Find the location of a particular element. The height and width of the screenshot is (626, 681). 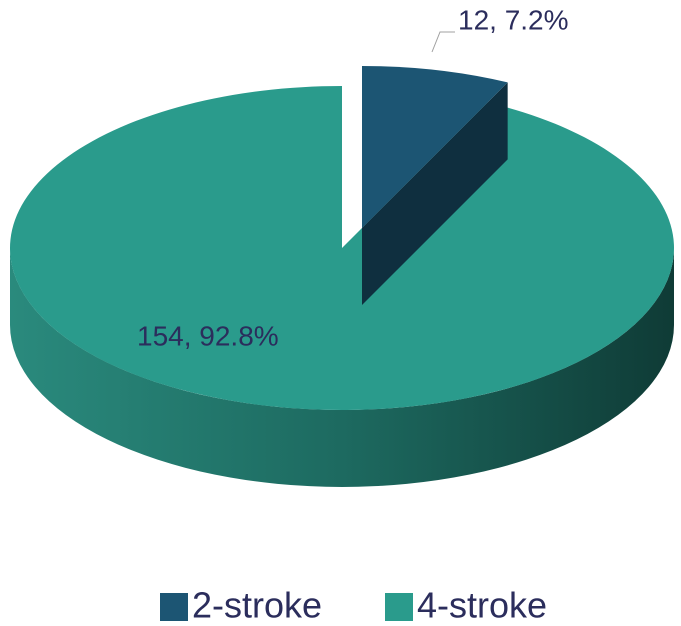

legend-label: 4-stroke is located at coordinates (482, 605).